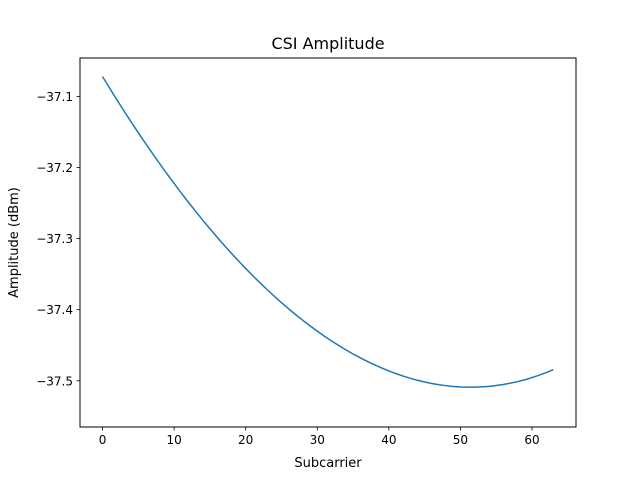 This screenshot has width=640, height=484. What do you see at coordinates (14, 242) in the screenshot?
I see `y-axis-label: Amplitude (dBm)` at bounding box center [14, 242].